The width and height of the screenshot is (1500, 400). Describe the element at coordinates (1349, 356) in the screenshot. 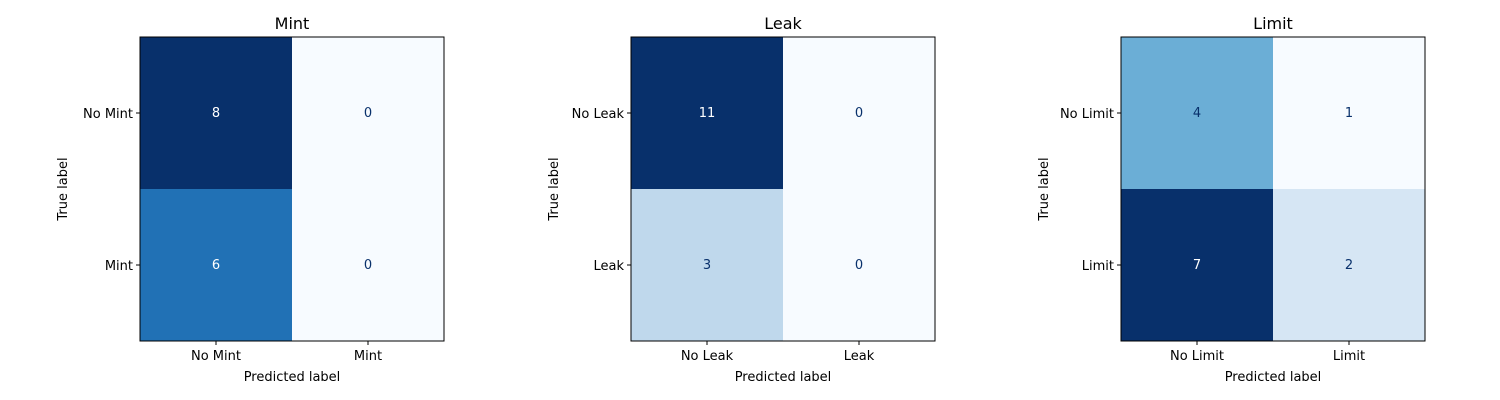

I see `x-tick-label: Limit` at that location.